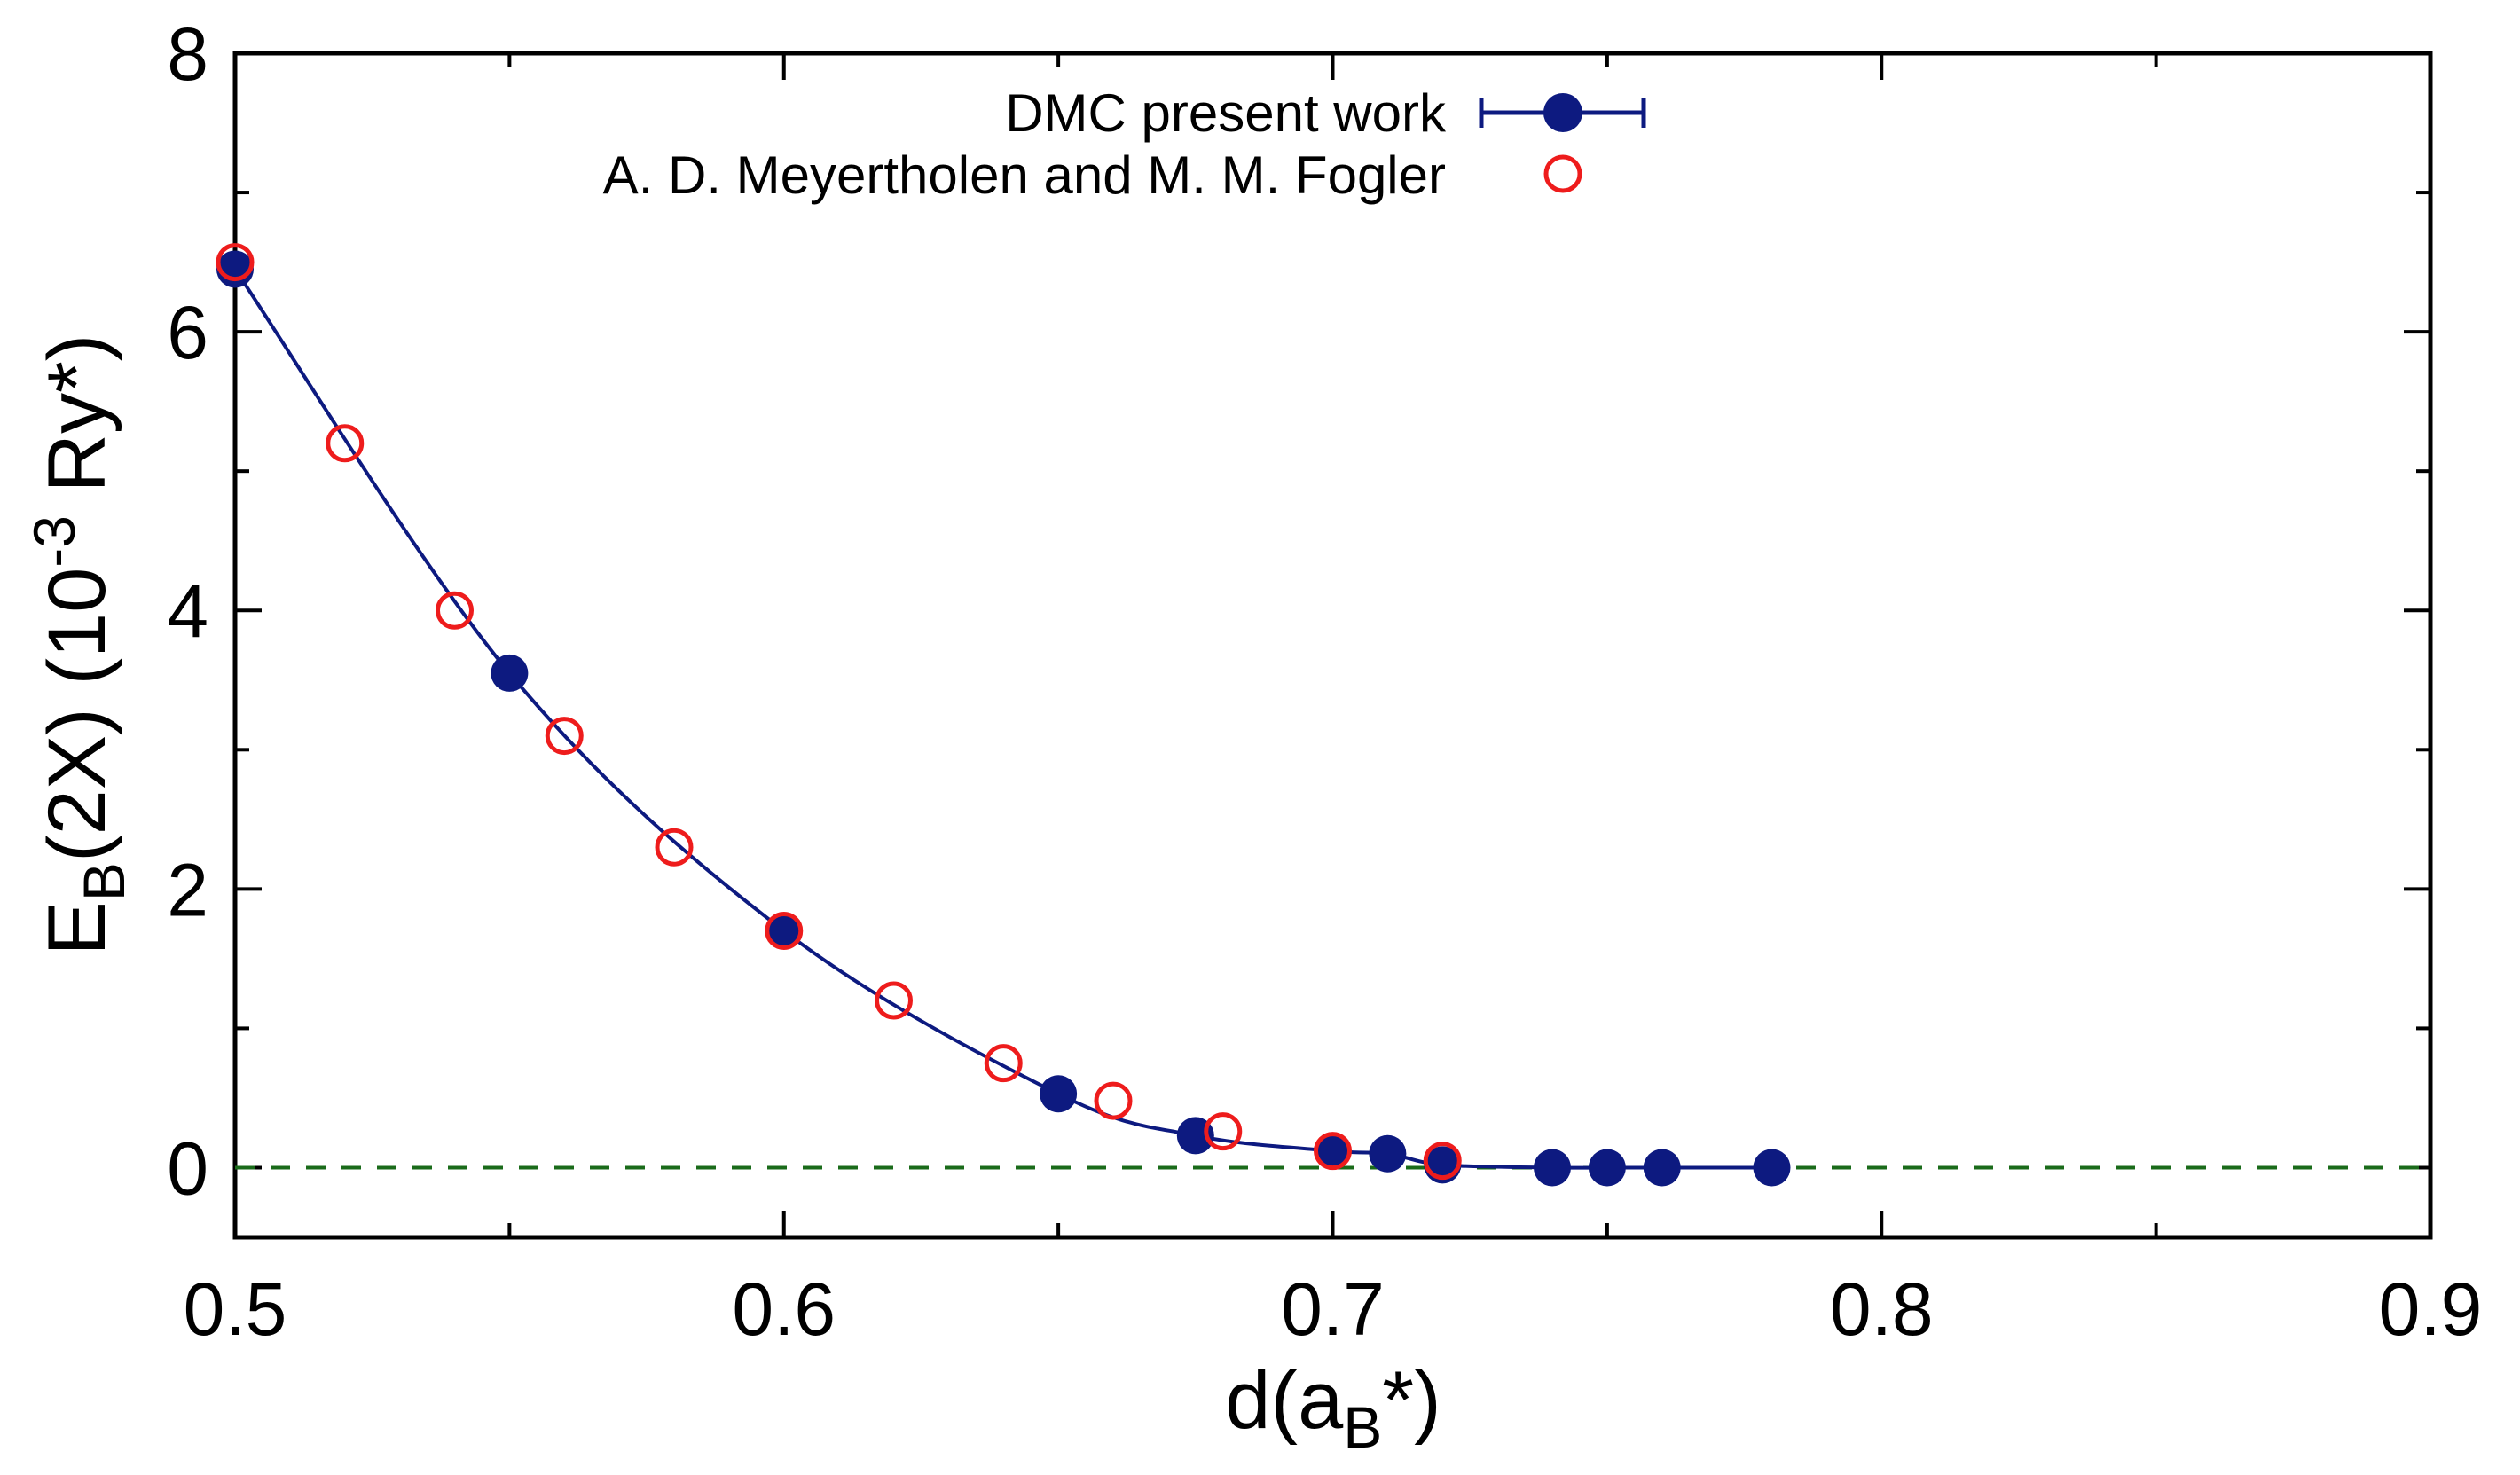 This screenshot has height=1475, width=2520. What do you see at coordinates (187, 332) in the screenshot?
I see `y-tick-label: 6` at bounding box center [187, 332].